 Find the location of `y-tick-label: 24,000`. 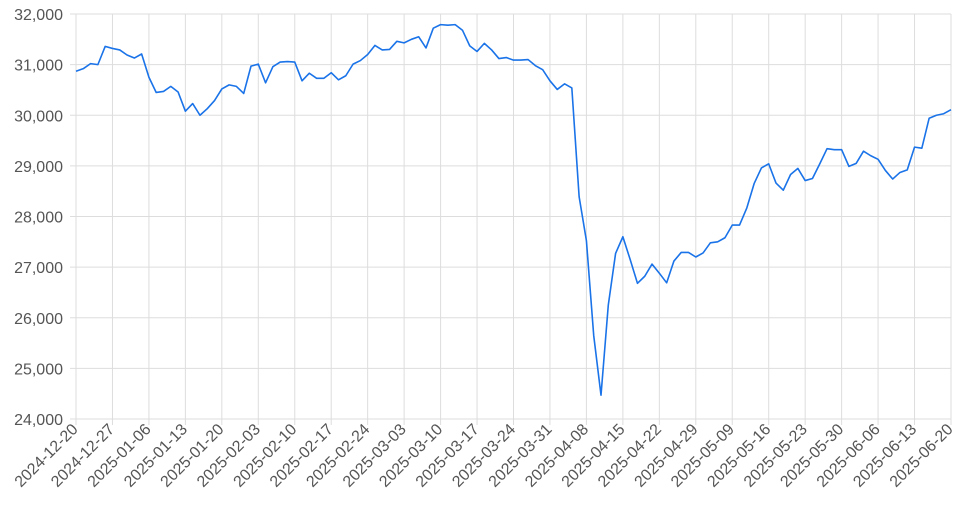

y-tick-label: 24,000 is located at coordinates (38, 420).